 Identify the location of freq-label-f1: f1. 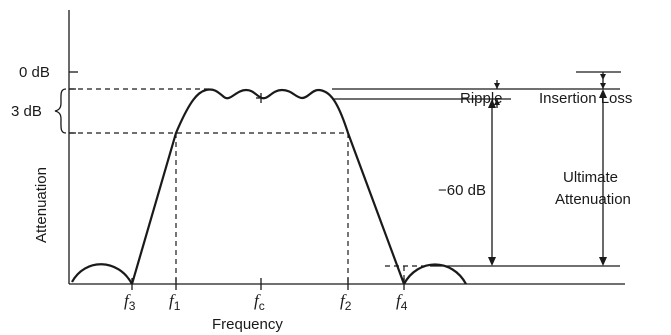
(175, 302).